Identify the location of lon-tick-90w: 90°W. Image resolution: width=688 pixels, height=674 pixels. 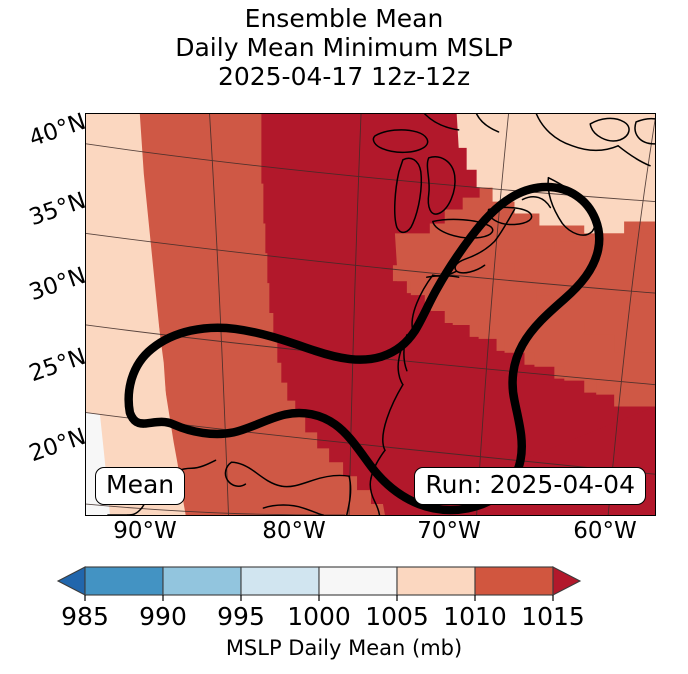
(145, 531).